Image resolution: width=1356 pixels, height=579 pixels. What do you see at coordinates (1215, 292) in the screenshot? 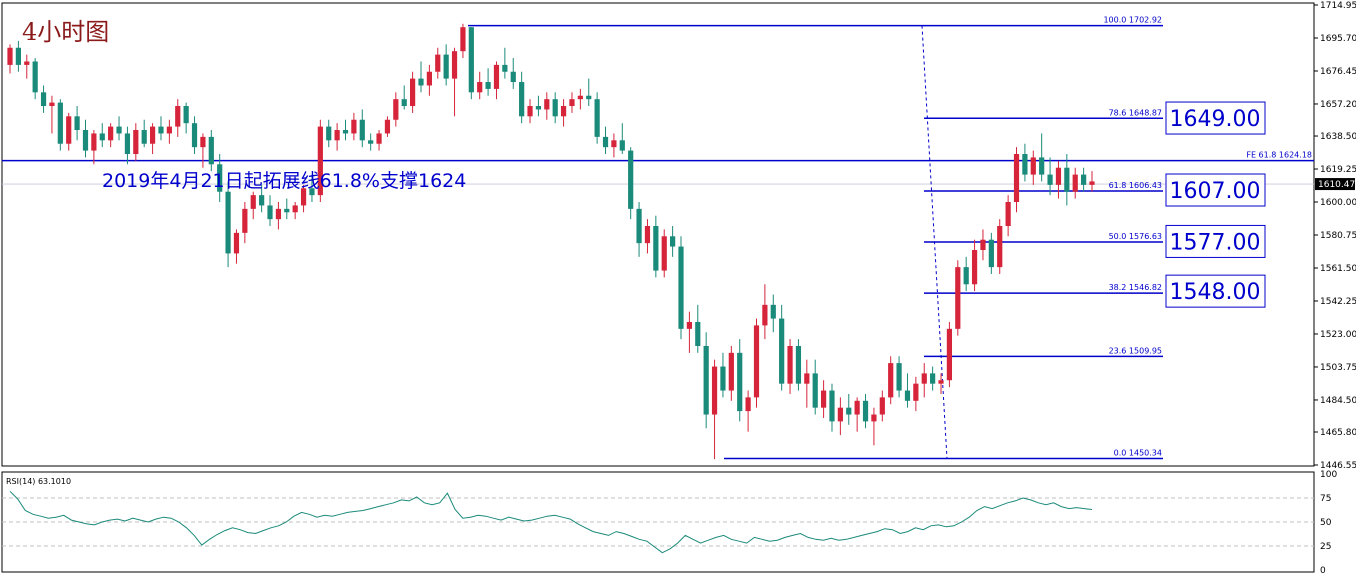
I see `level-box-label: 1548.00` at bounding box center [1215, 292].